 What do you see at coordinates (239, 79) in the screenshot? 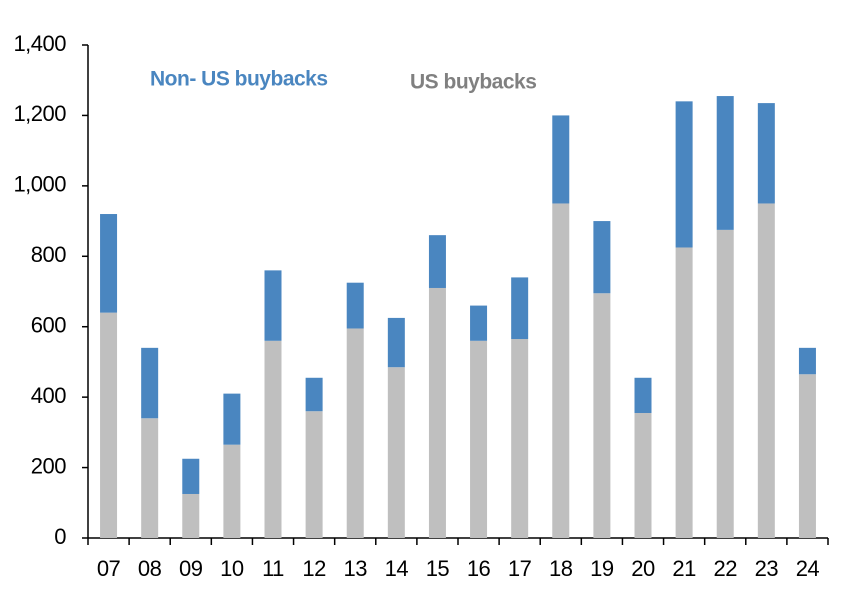
I see `legend-entry: Non- US buybacks` at bounding box center [239, 79].